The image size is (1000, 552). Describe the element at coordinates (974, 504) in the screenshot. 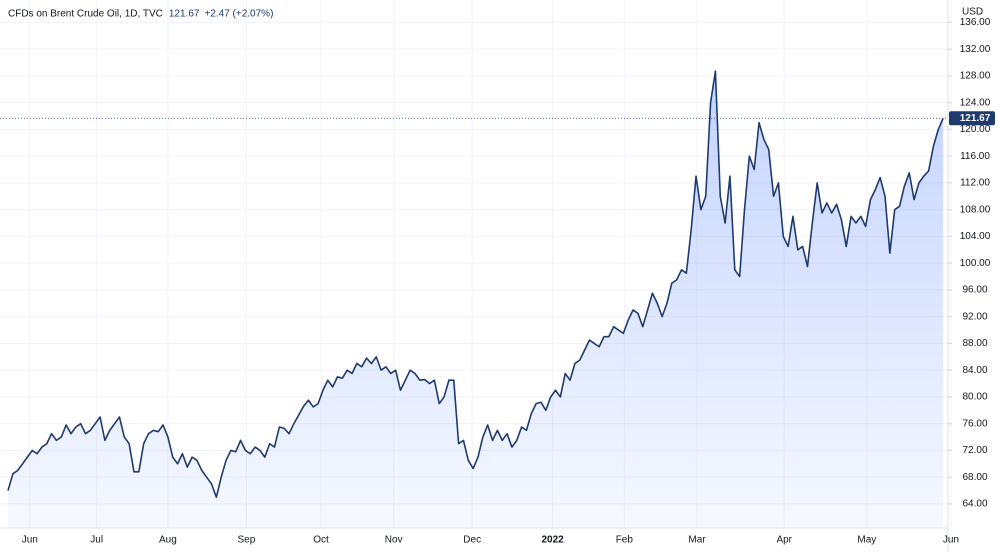

I see `y-tick-label: 64.00` at that location.